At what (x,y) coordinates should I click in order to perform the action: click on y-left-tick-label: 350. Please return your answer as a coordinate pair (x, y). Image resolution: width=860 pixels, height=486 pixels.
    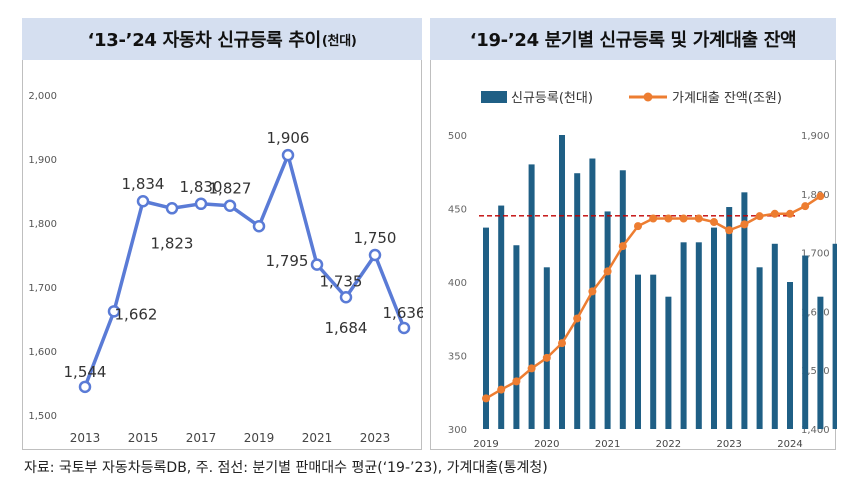
    Looking at the image, I should click on (457, 357).